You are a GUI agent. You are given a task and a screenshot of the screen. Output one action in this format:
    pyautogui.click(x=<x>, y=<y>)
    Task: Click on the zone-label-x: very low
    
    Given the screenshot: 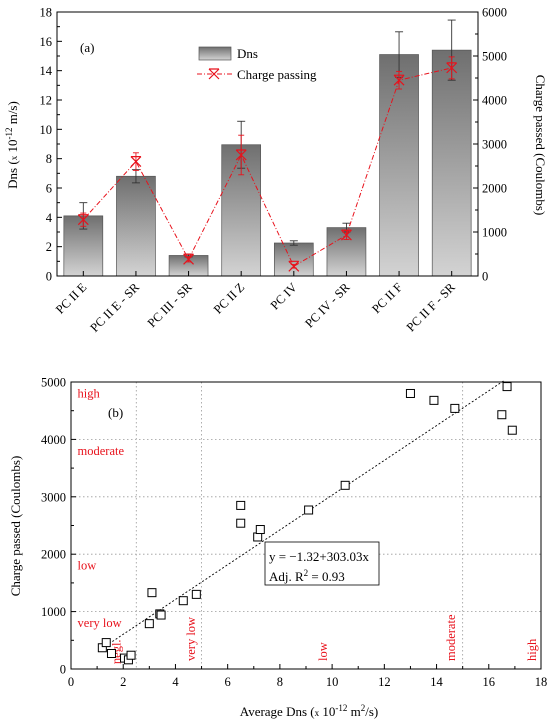 What is the action you would take?
    pyautogui.click(x=191, y=639)
    